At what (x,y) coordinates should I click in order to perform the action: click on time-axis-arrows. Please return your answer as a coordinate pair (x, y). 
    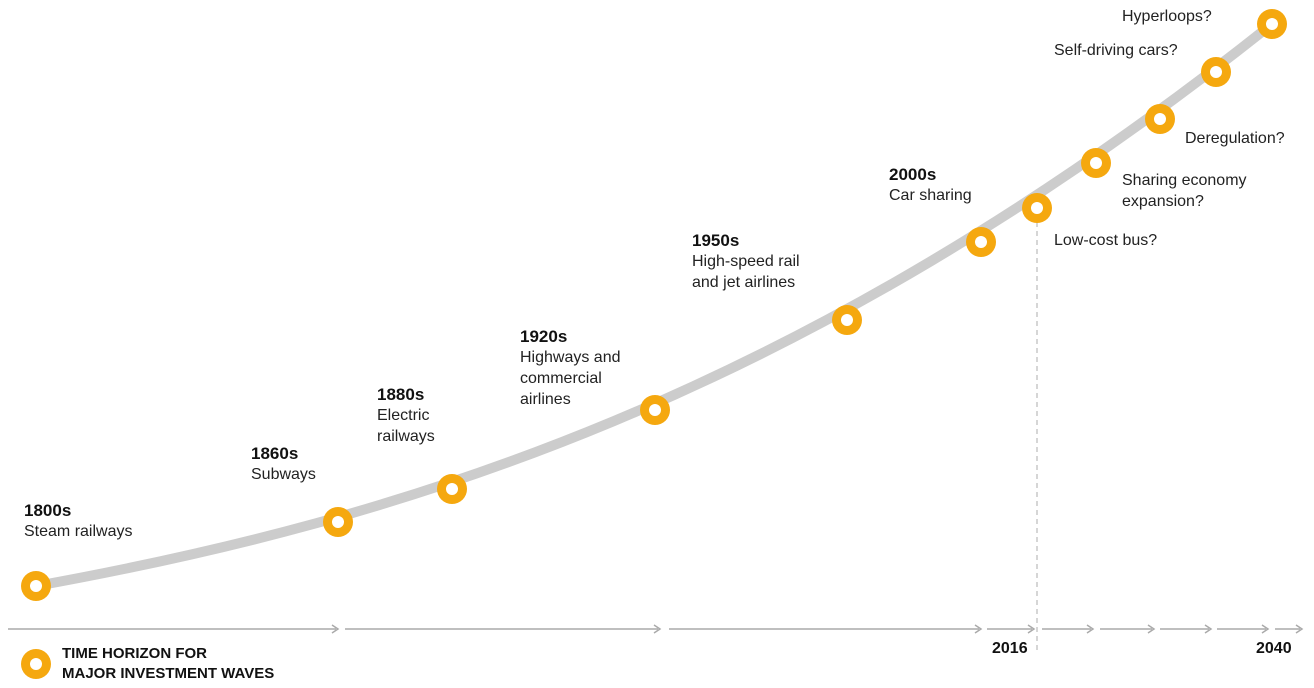
    Looking at the image, I should click on (656, 629).